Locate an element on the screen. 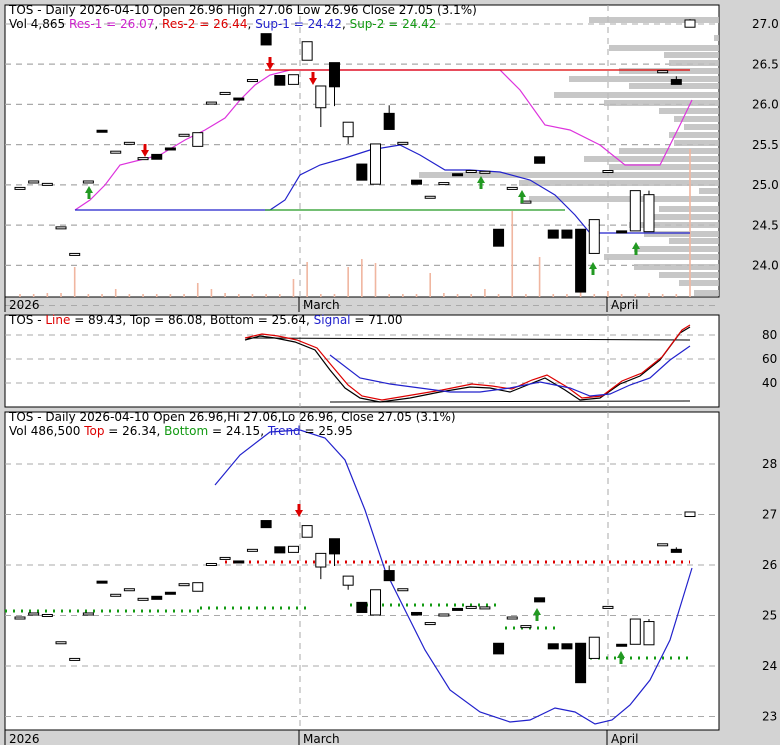  header-part: TOS - is located at coordinates (26, 320).